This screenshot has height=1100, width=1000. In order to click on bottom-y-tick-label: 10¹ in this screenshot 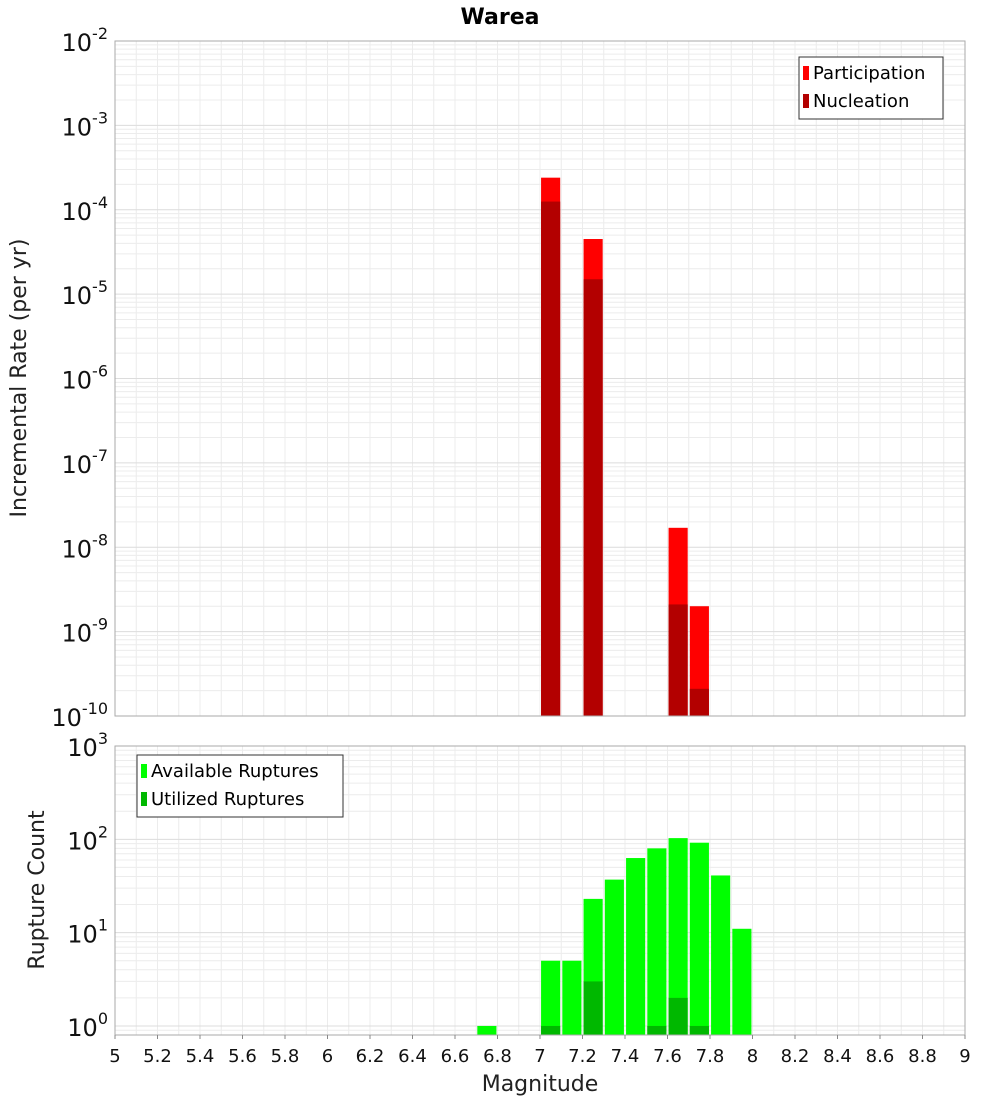, I will do `click(87, 932)`.